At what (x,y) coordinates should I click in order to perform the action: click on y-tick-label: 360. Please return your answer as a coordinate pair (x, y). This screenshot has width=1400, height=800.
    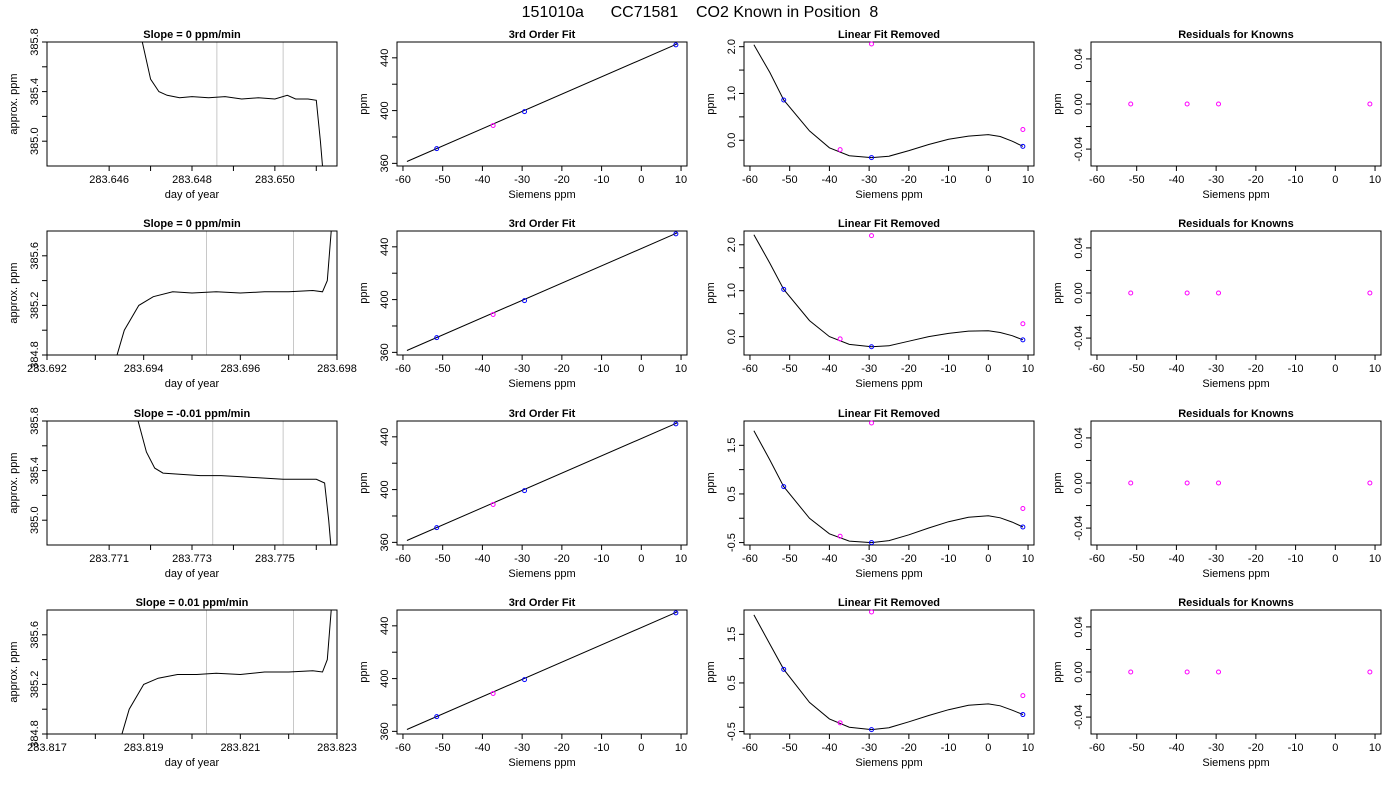
    Looking at the image, I should click on (385, 542).